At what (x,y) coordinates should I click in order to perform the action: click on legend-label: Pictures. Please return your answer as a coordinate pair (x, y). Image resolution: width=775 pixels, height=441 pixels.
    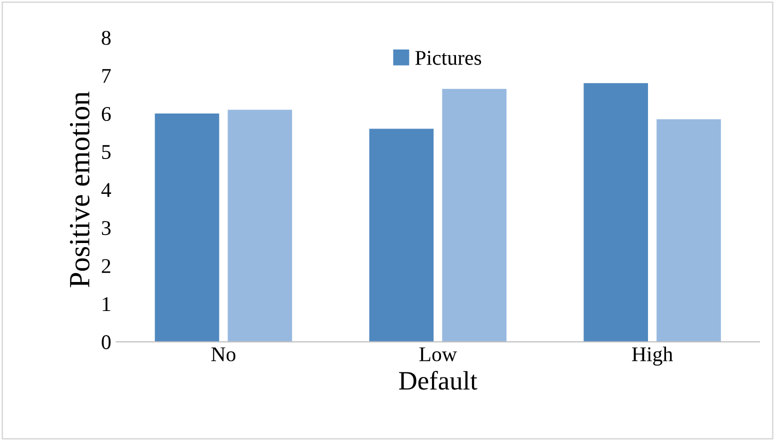
    Looking at the image, I should click on (448, 57).